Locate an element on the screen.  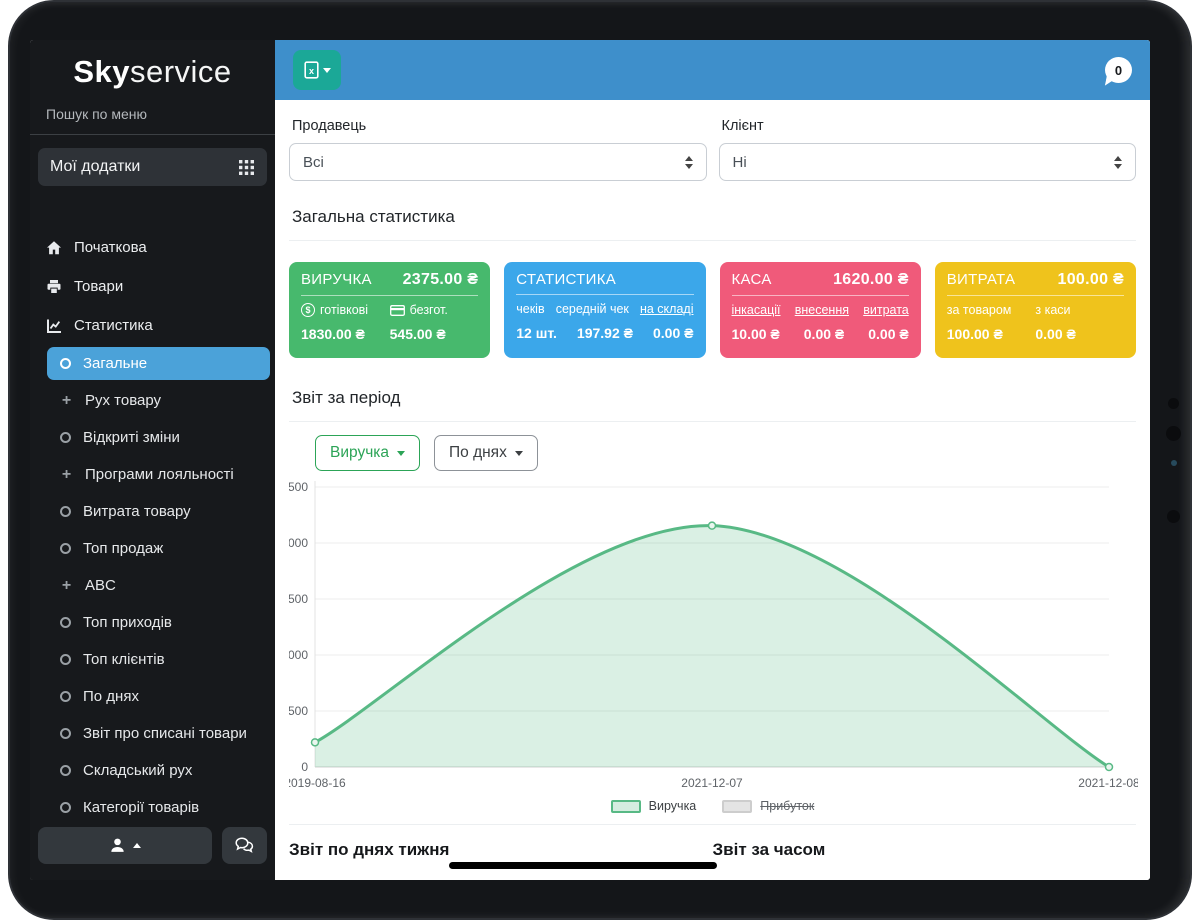
card-col-value: 1830.00 ₴ is located at coordinates (333, 334).